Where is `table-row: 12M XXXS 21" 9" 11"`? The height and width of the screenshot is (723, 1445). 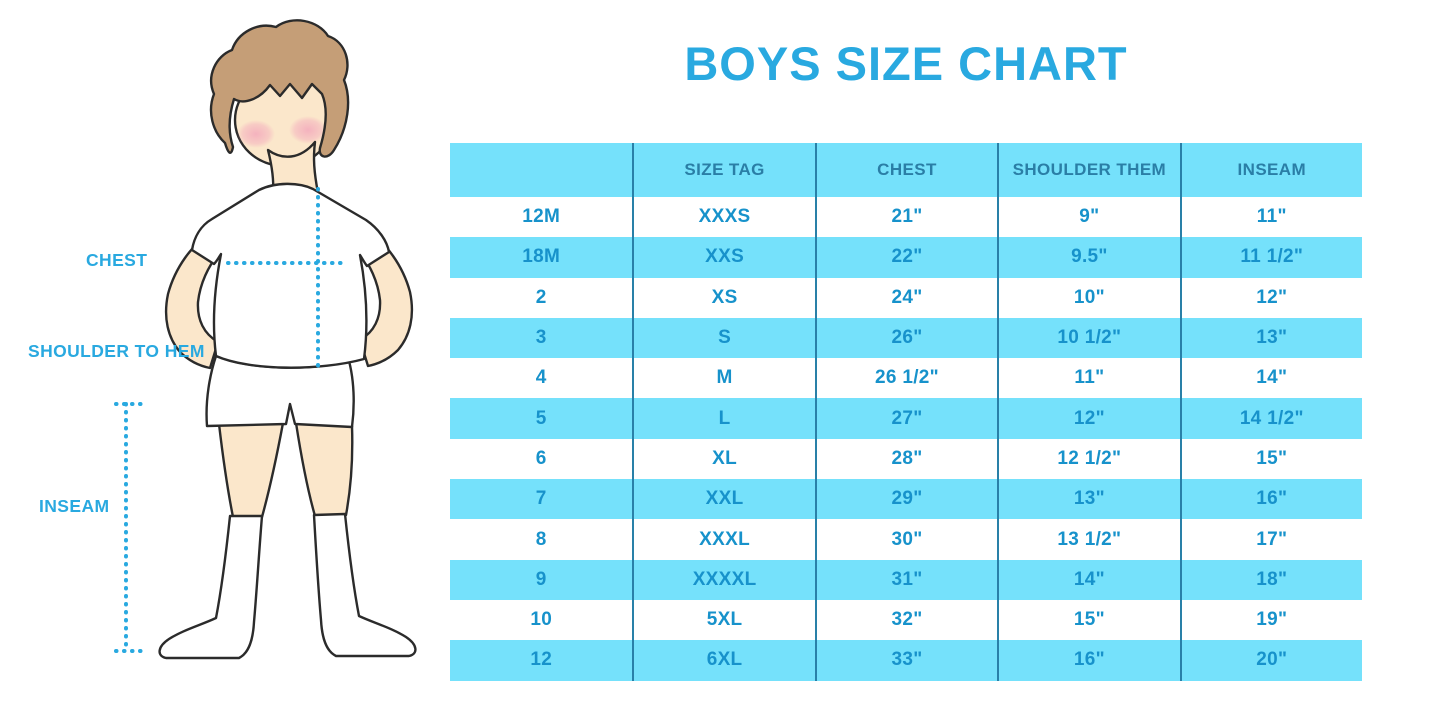 table-row: 12M XXXS 21" 9" 11" is located at coordinates (906, 217).